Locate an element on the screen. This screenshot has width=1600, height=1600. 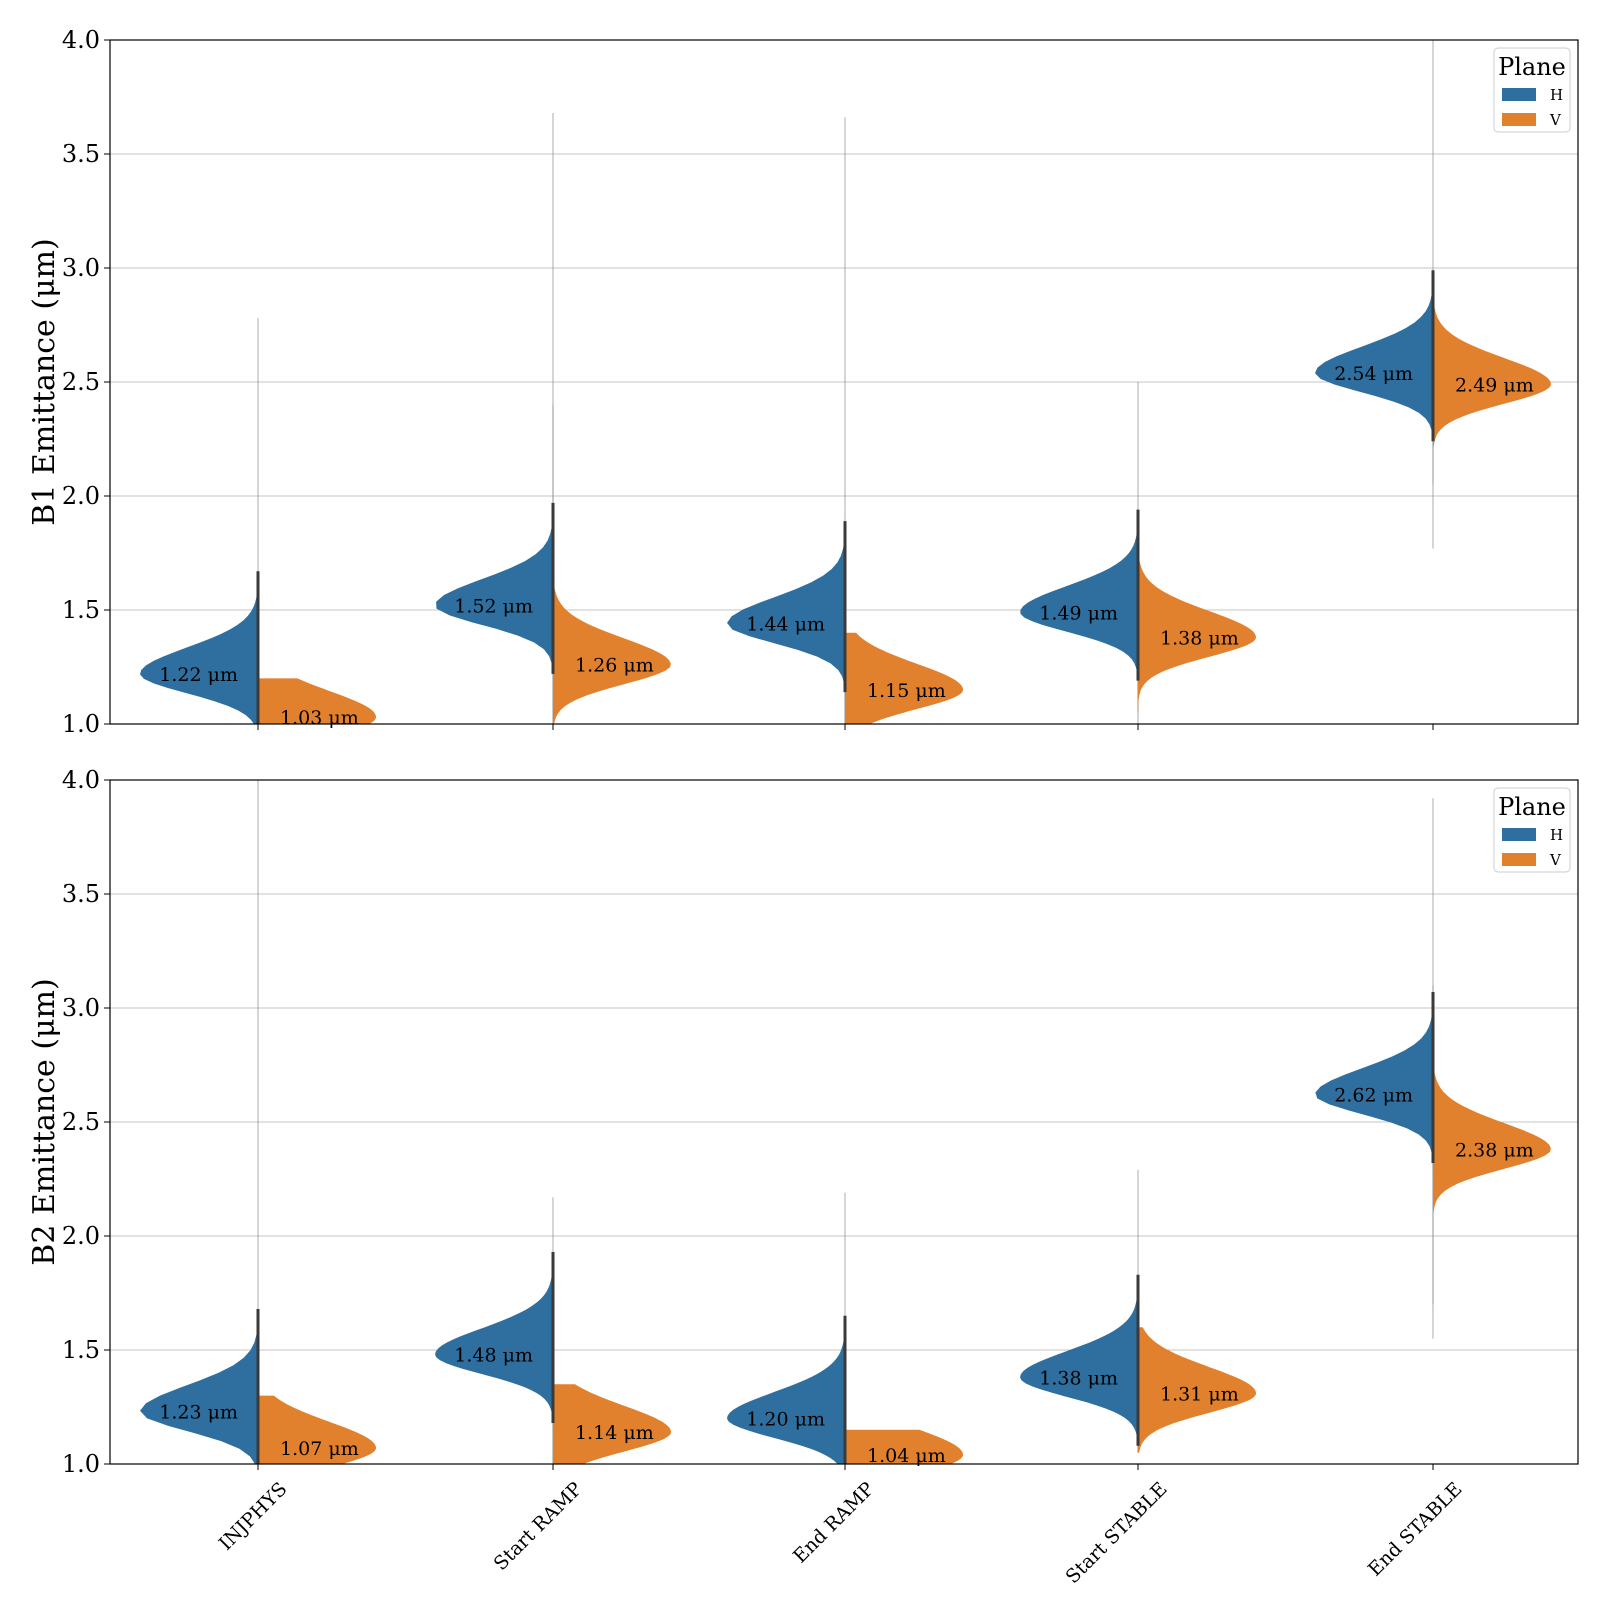
median-label: 1.49 μm is located at coordinates (1078, 613).